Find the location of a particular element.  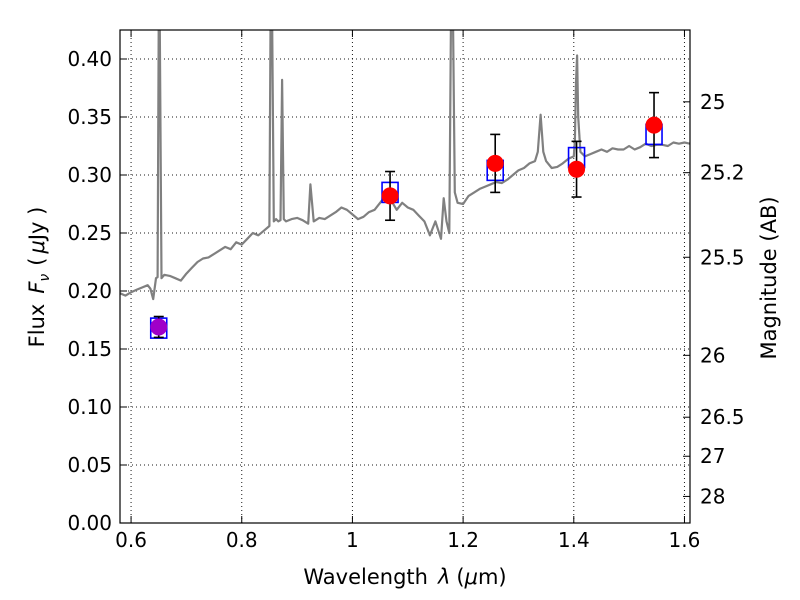

x-tick-label: 1.4 is located at coordinates (574, 540).